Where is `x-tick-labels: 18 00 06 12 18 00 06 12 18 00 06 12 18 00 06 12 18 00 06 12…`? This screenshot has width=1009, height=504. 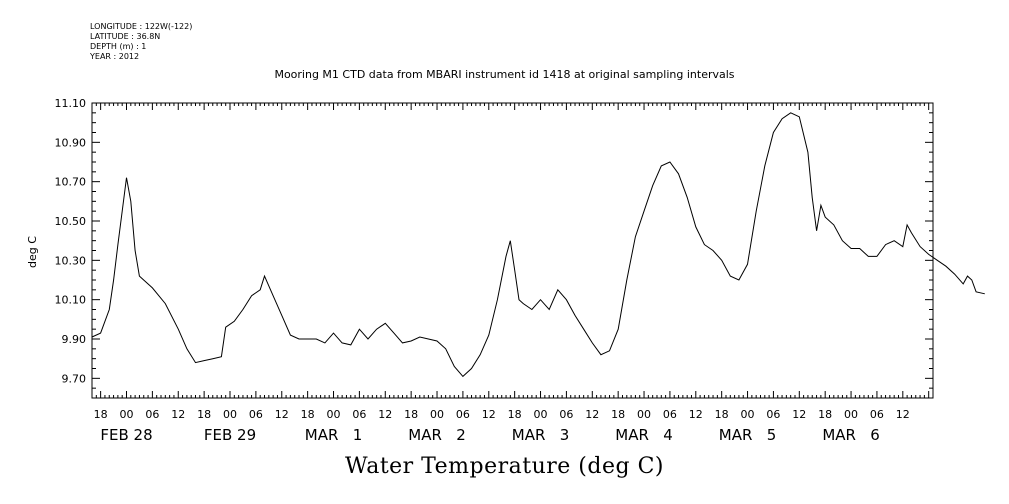
x-tick-labels: 18 00 06 12 18 00 06 12 18 00 06 12 18 00 06 12 18 00 06 12… is located at coordinates (502, 414).